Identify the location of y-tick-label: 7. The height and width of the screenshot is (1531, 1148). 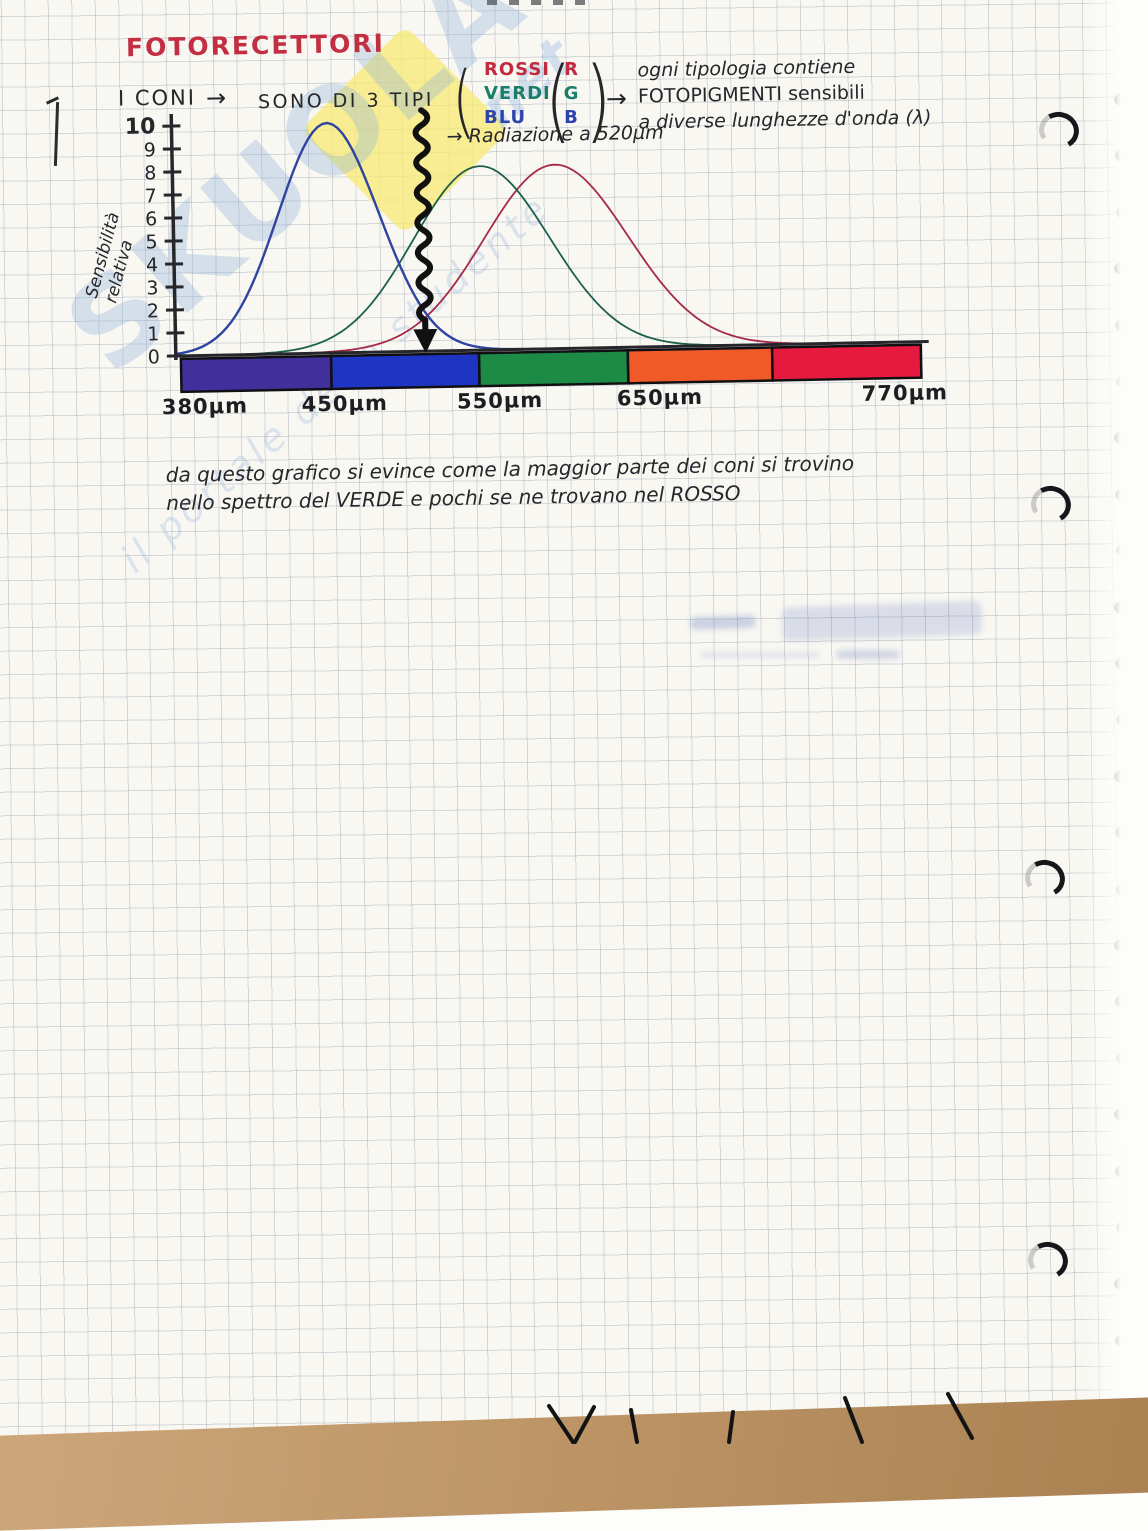
(150, 196).